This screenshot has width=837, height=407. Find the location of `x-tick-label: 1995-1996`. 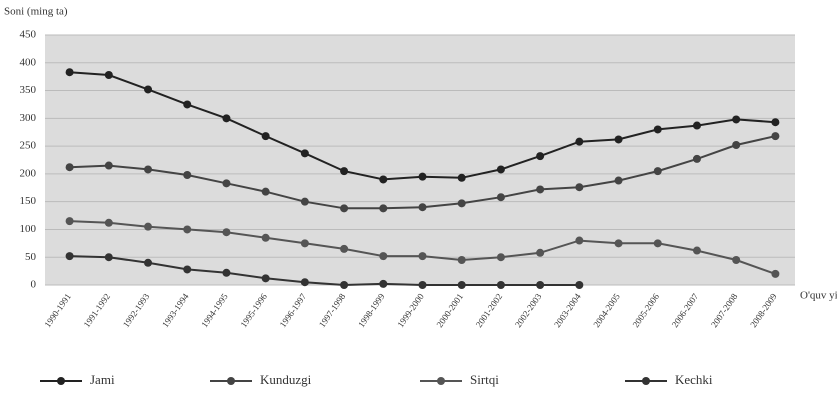

x-tick-label: 1995-1996 is located at coordinates (253, 310).